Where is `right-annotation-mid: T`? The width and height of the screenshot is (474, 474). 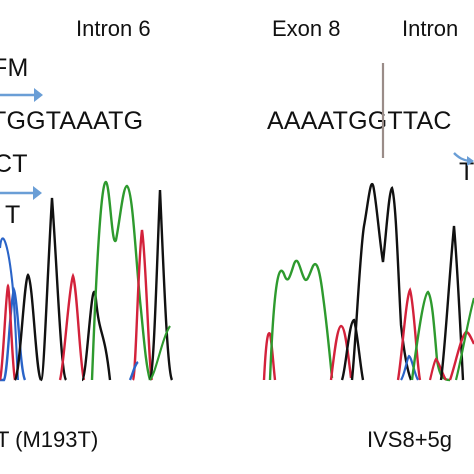
right-annotation-mid: T is located at coordinates (466, 172).